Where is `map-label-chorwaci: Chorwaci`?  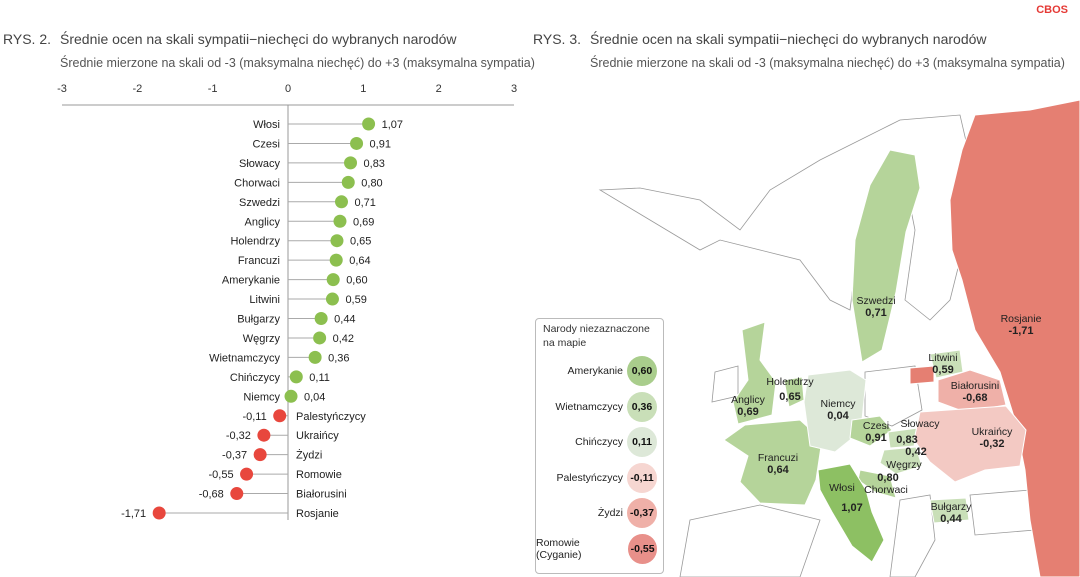 map-label-chorwaci: Chorwaci is located at coordinates (886, 490).